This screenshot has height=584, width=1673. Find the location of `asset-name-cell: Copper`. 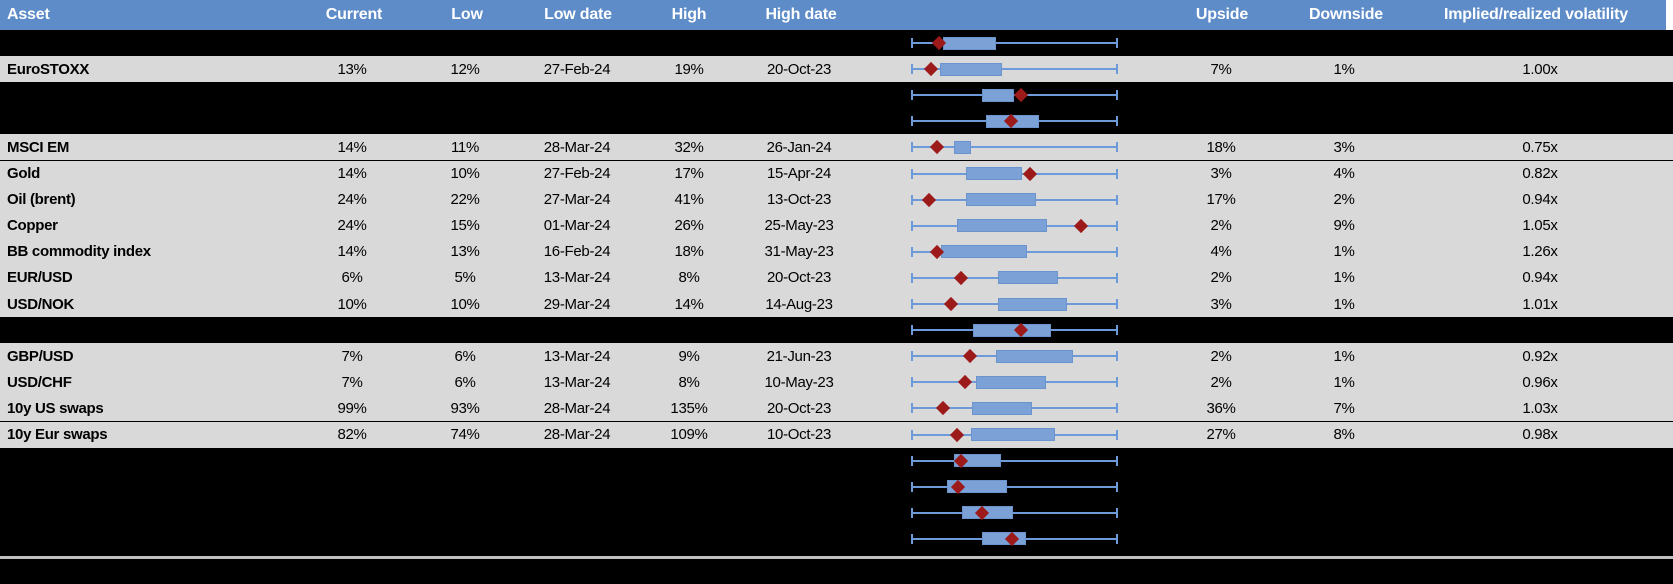

asset-name-cell: Copper is located at coordinates (32, 226).